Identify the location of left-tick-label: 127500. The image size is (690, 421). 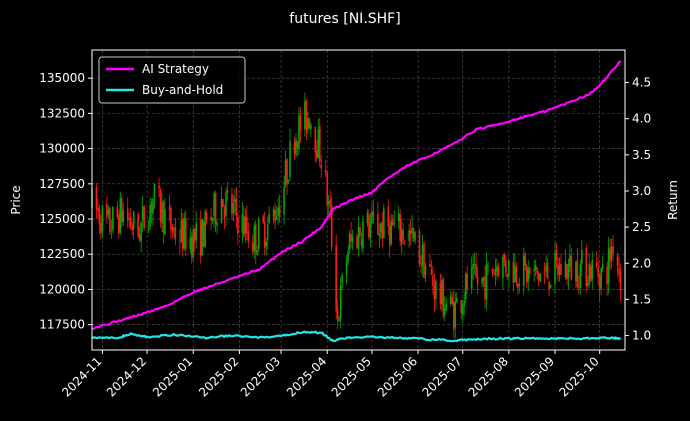
(62, 184).